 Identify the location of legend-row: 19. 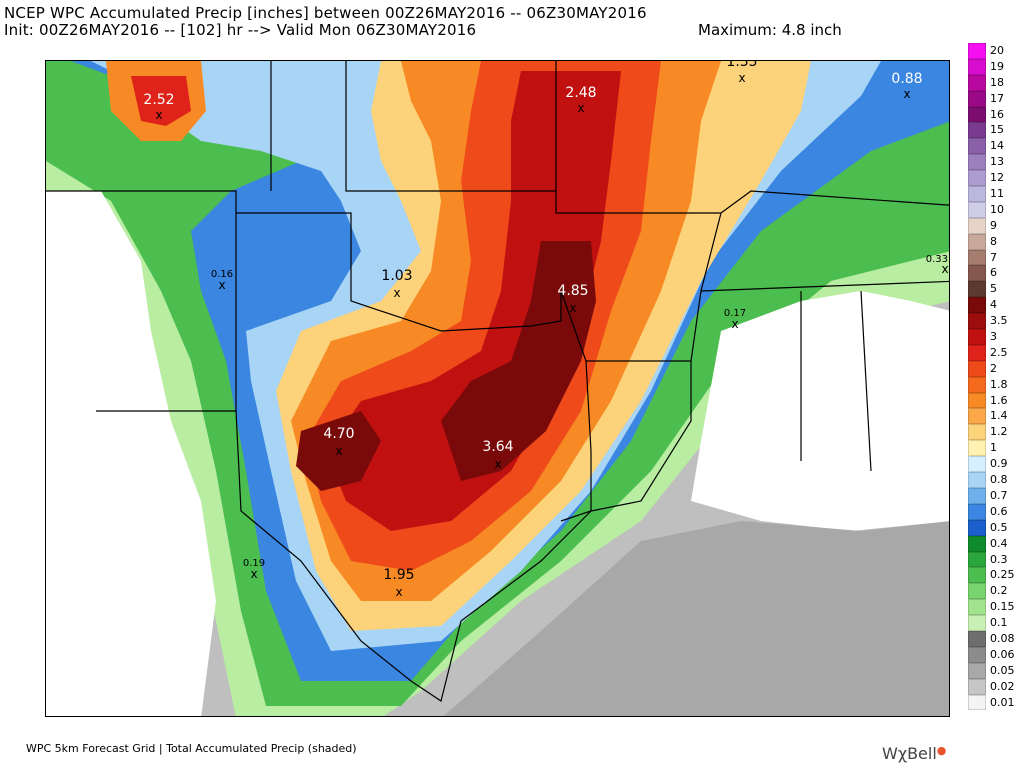
(996, 66).